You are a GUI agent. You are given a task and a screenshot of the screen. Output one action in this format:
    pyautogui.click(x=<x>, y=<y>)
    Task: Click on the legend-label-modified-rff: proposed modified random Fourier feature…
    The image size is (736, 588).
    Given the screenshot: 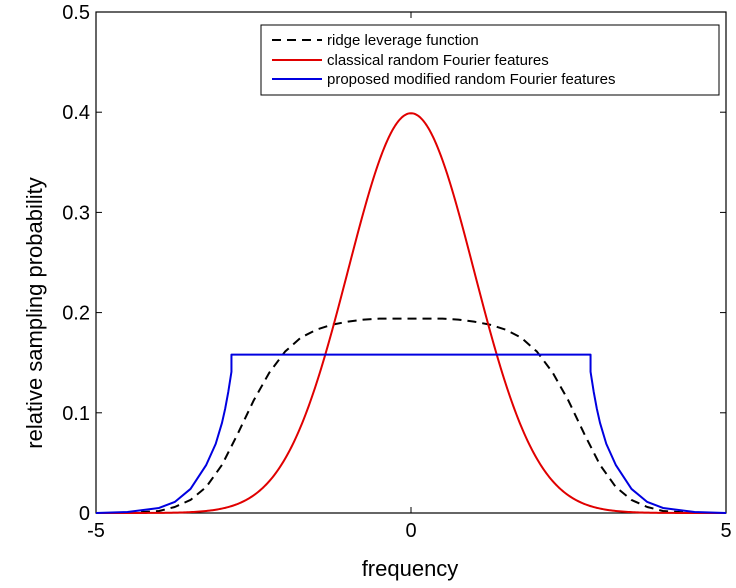 What is the action you would take?
    pyautogui.click(x=471, y=79)
    